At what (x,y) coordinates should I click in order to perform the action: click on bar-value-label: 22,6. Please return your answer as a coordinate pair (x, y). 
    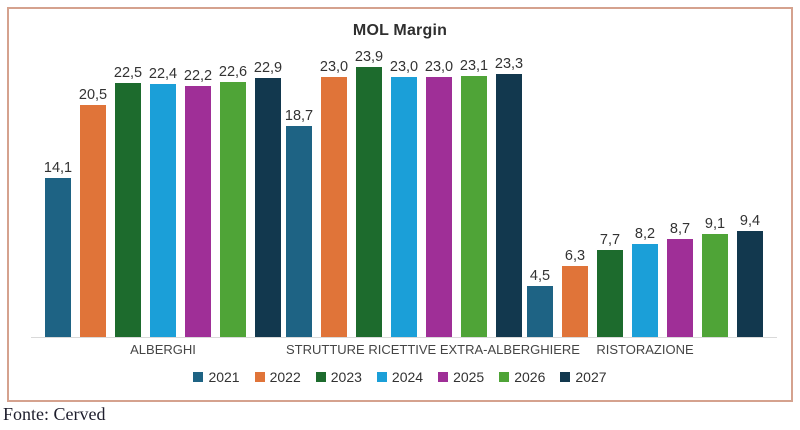
    Looking at the image, I should click on (233, 72).